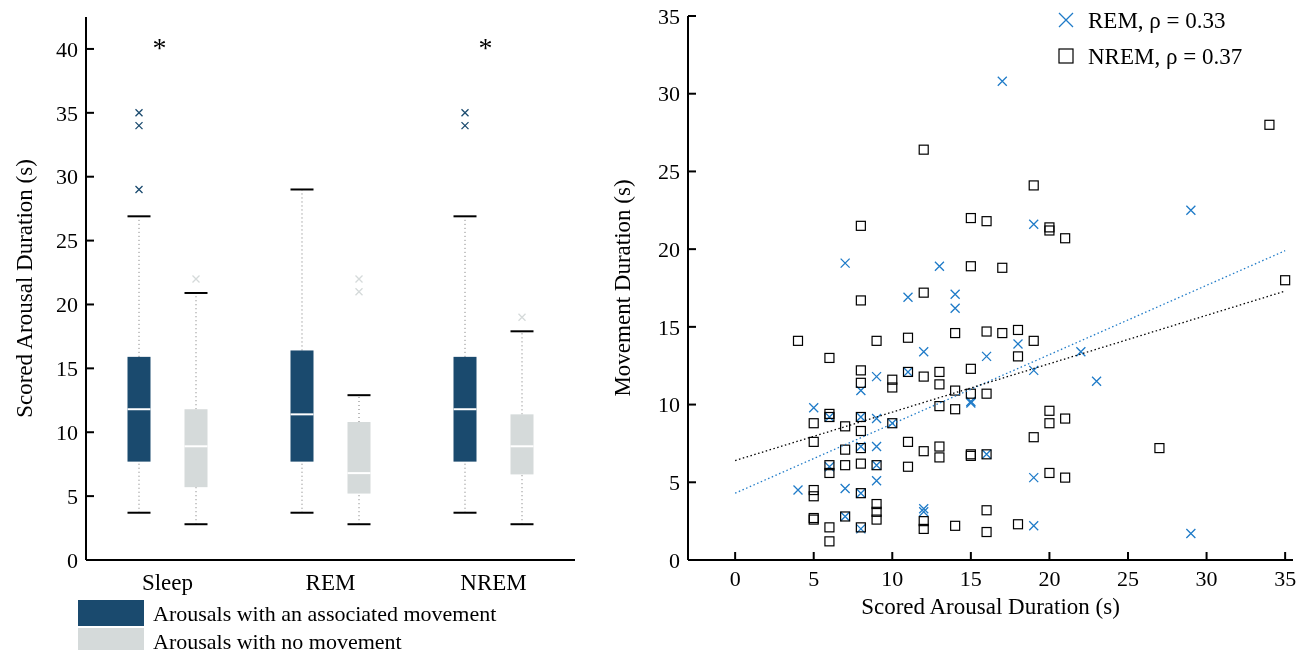 This screenshot has width=1303, height=666. Describe the element at coordinates (24, 288) in the screenshot. I see `y-axis-title: Scored Arousal Duration (s)` at that location.